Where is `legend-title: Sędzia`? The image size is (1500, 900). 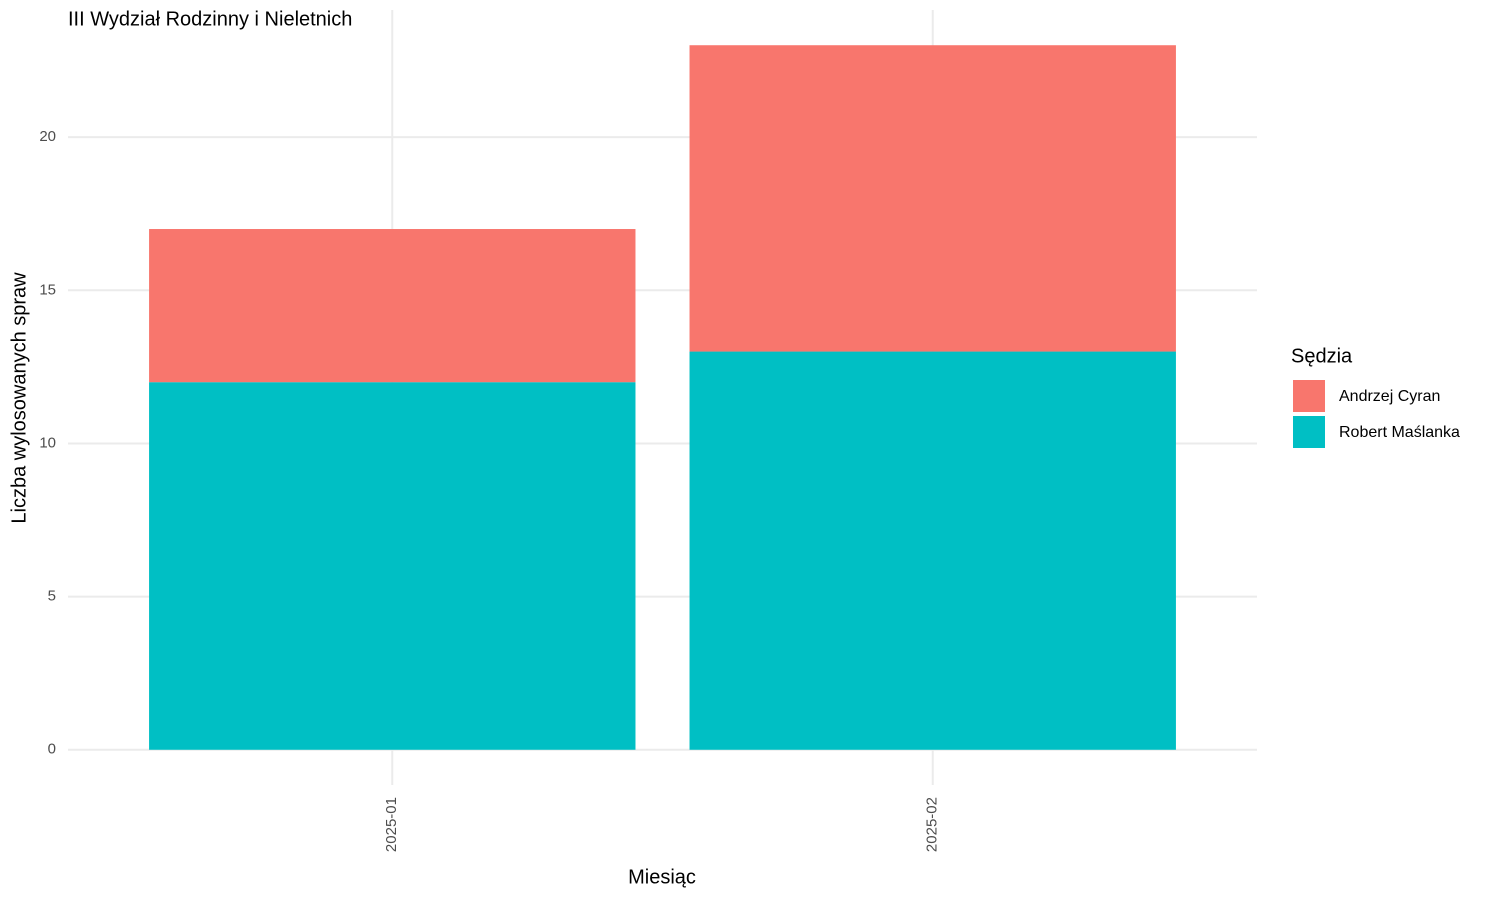 legend-title: Sędzia is located at coordinates (1322, 356).